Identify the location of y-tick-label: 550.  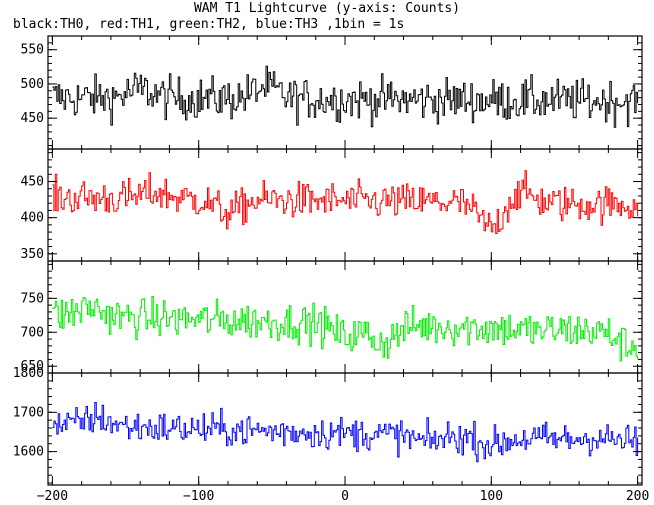
(32, 50).